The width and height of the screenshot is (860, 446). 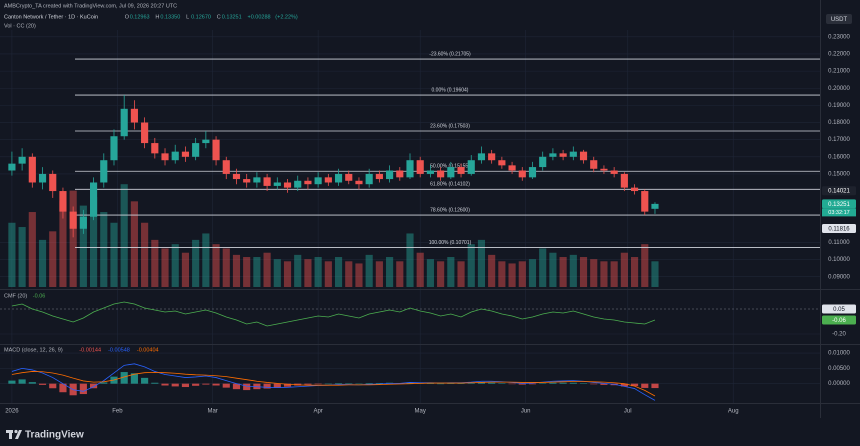 I want to click on ohlc-name: H, so click(x=157, y=17).